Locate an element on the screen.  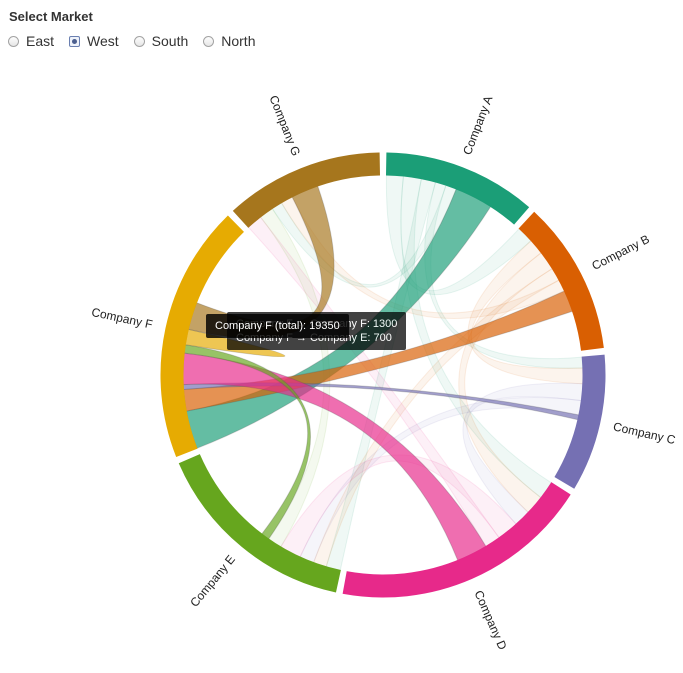
radio-south is located at coordinates (139, 41).